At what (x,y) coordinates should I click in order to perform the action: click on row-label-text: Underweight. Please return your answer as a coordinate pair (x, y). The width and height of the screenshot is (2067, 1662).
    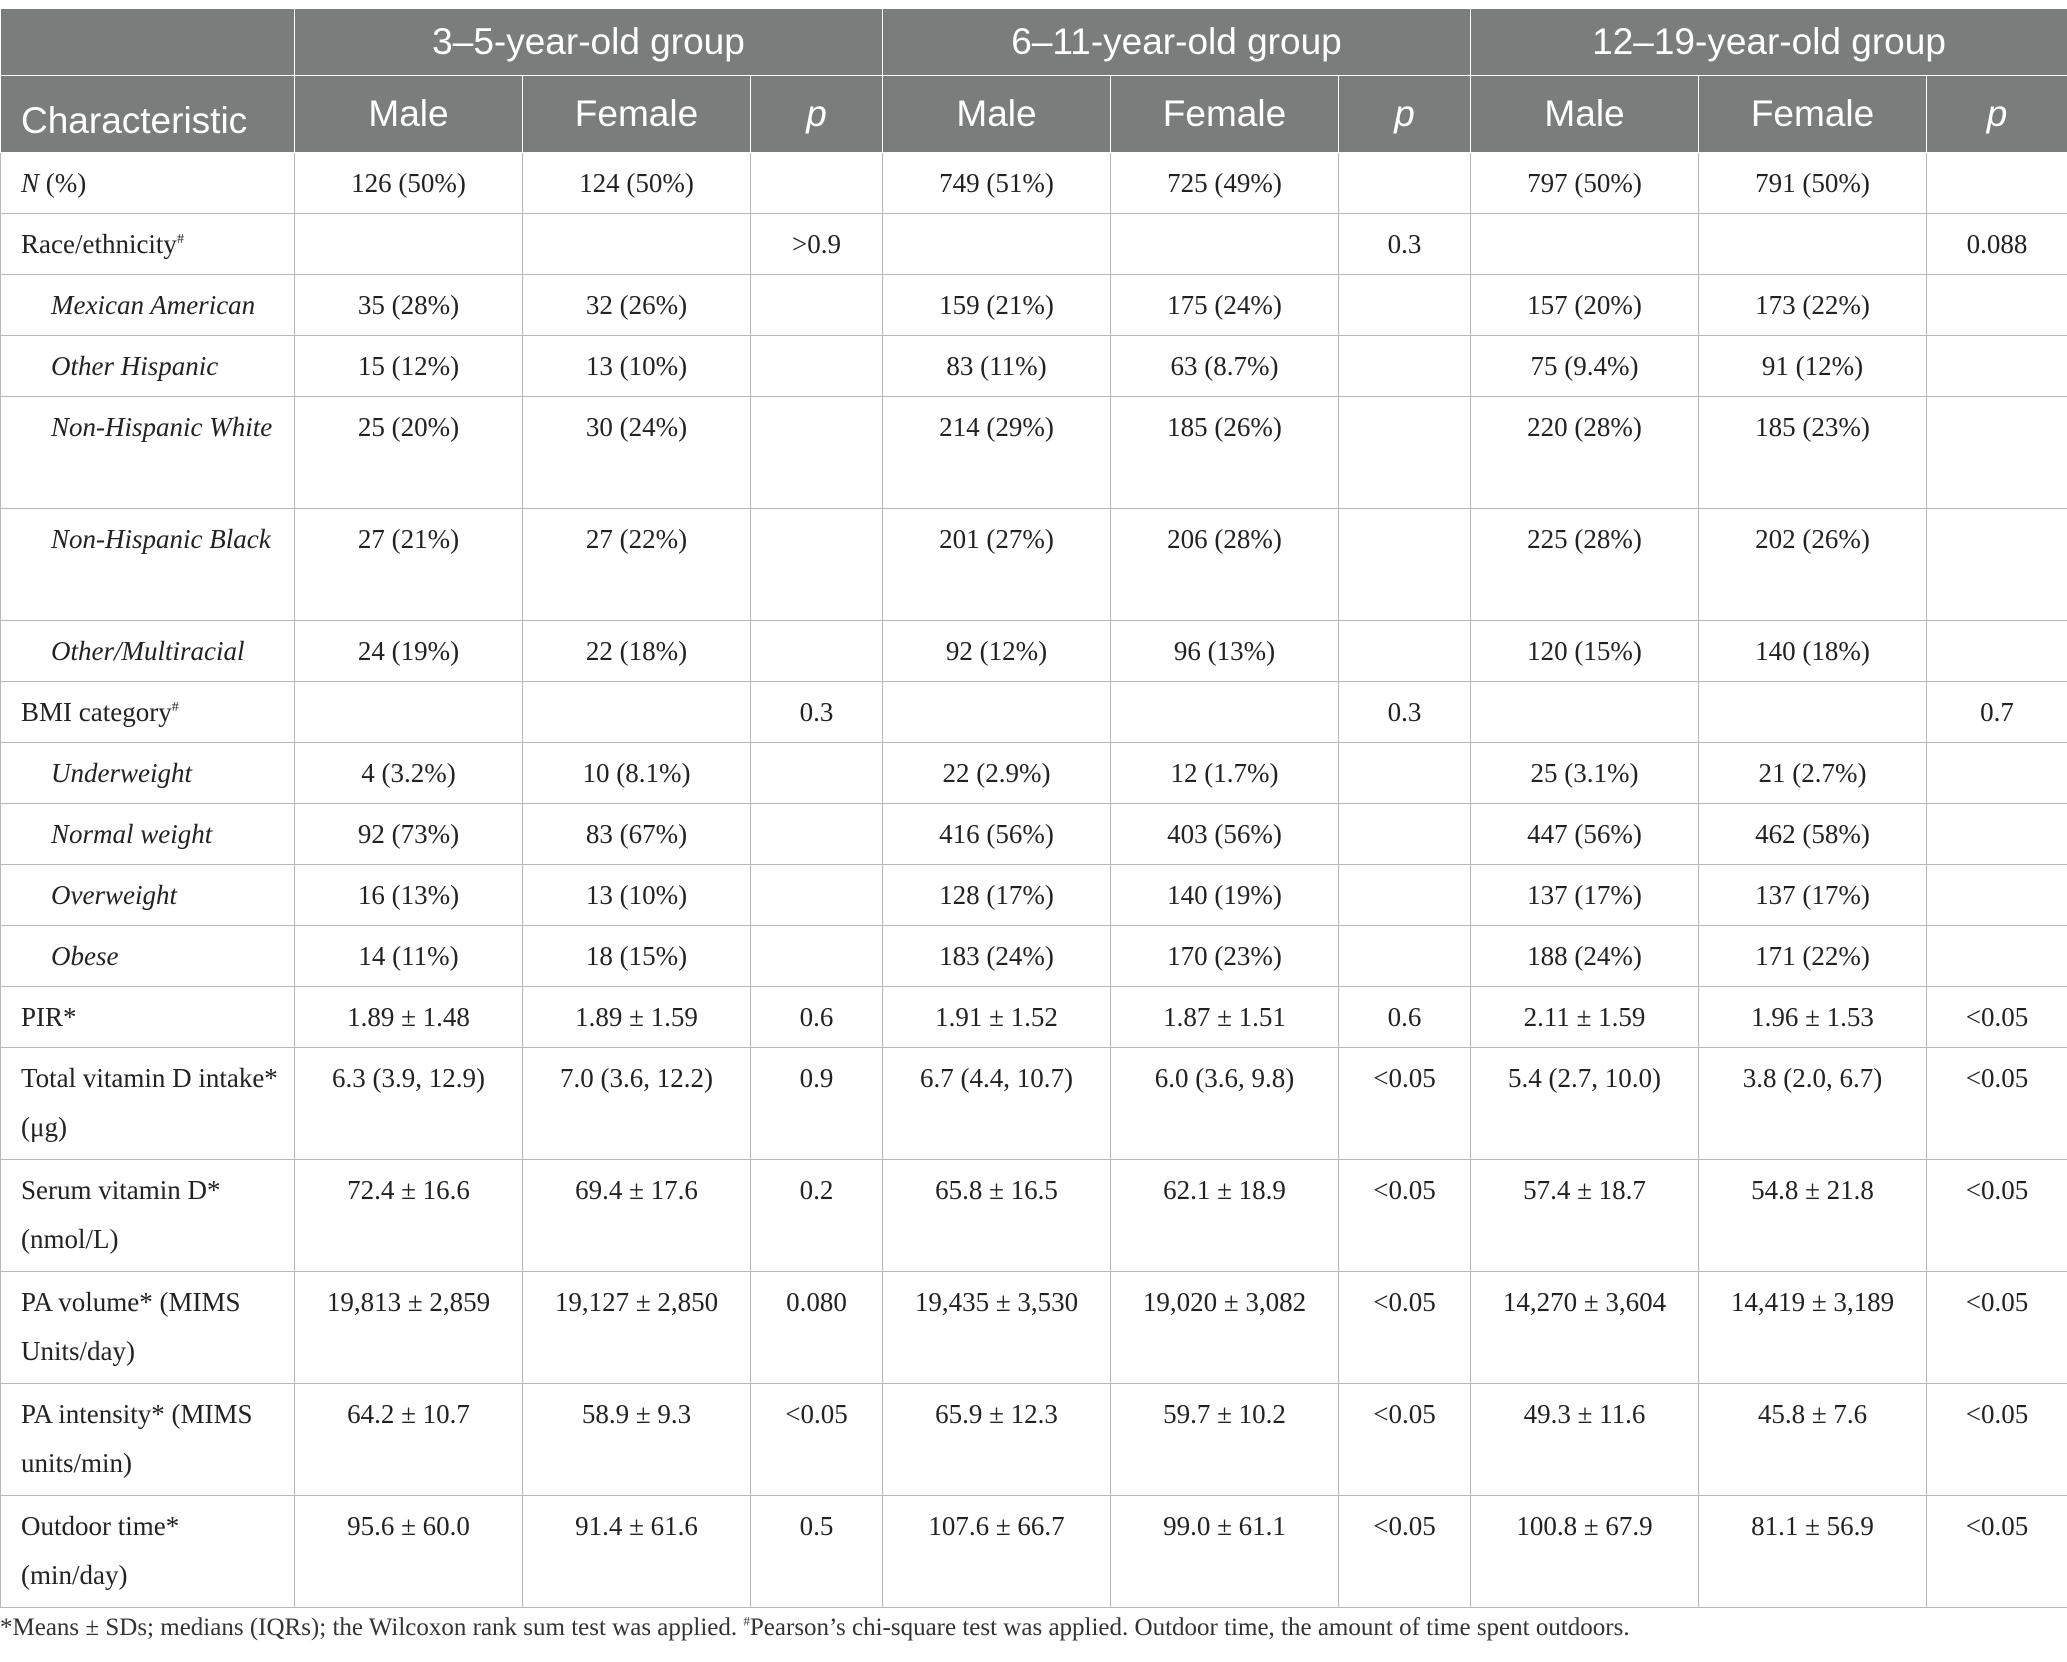
    Looking at the image, I should click on (121, 773).